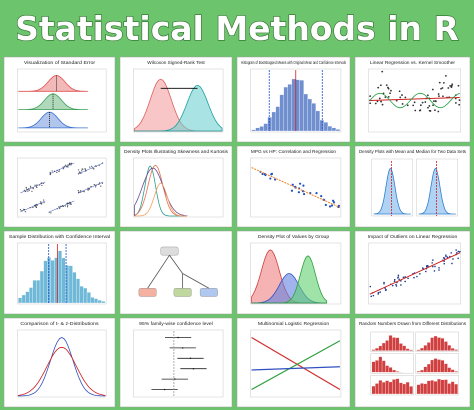 Image resolution: width=474 pixels, height=410 pixels. I want to click on panel, so click(59, 186).